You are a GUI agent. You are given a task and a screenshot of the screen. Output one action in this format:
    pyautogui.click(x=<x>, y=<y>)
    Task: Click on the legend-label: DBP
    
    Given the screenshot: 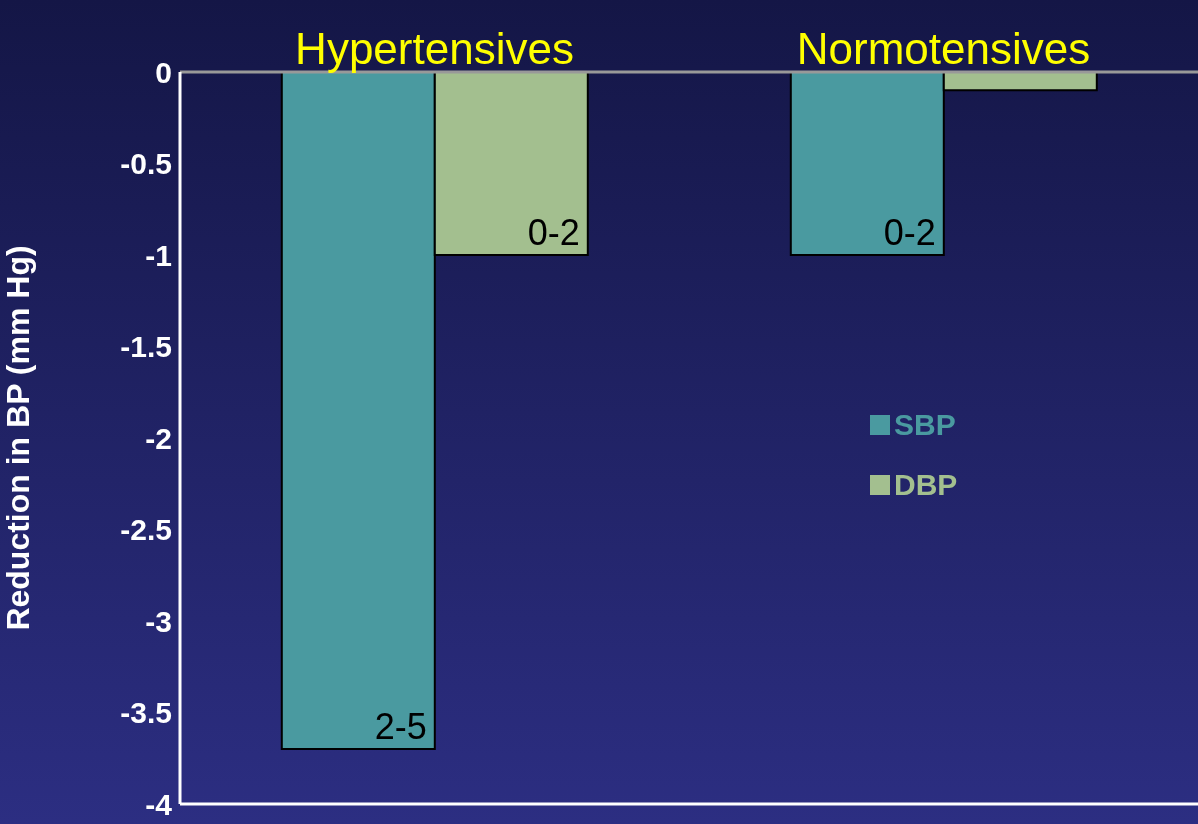 What is the action you would take?
    pyautogui.click(x=926, y=485)
    